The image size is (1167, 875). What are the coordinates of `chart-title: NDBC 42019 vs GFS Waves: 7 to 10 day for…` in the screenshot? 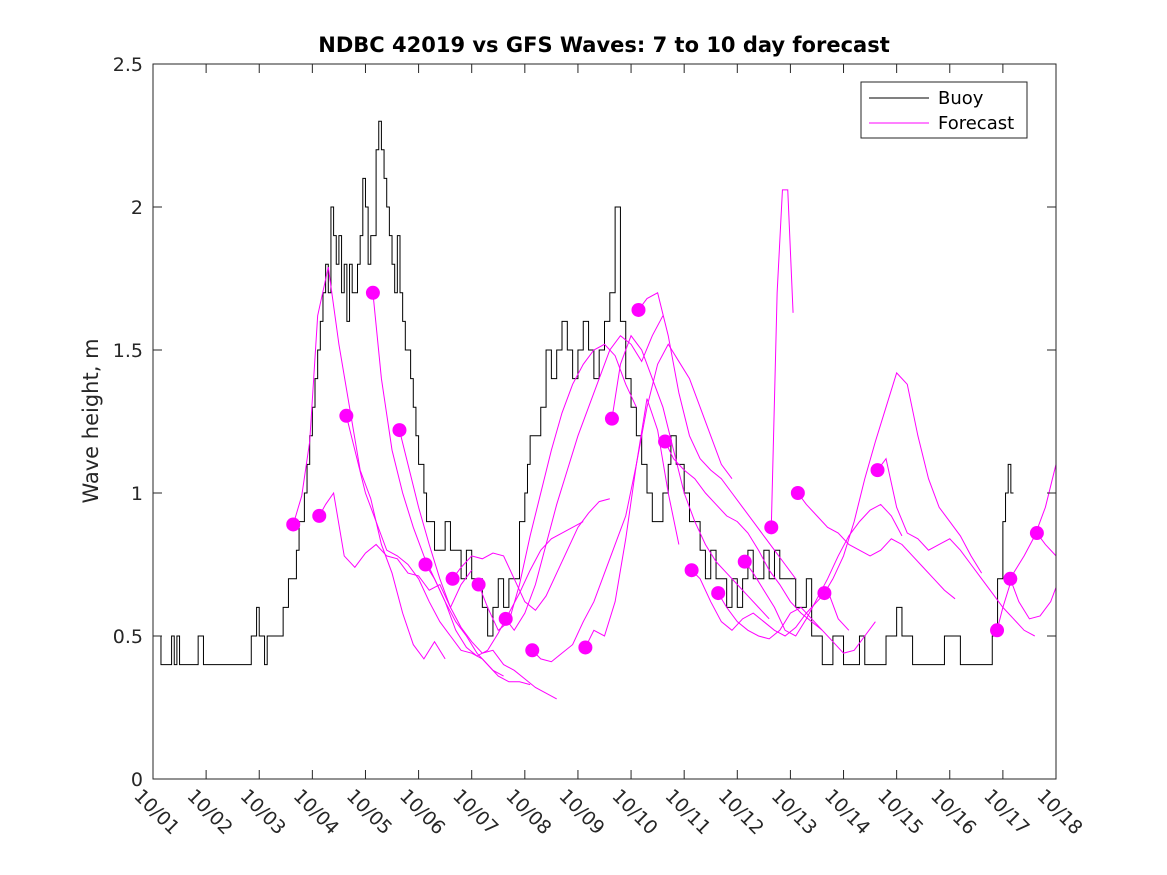 It's located at (603, 45).